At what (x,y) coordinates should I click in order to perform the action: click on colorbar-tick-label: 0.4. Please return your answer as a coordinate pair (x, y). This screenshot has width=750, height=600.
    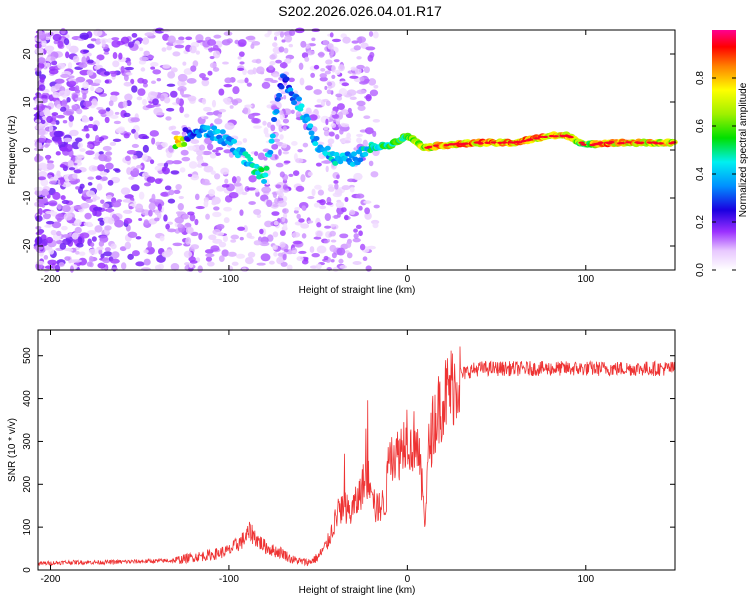
    Looking at the image, I should click on (700, 174).